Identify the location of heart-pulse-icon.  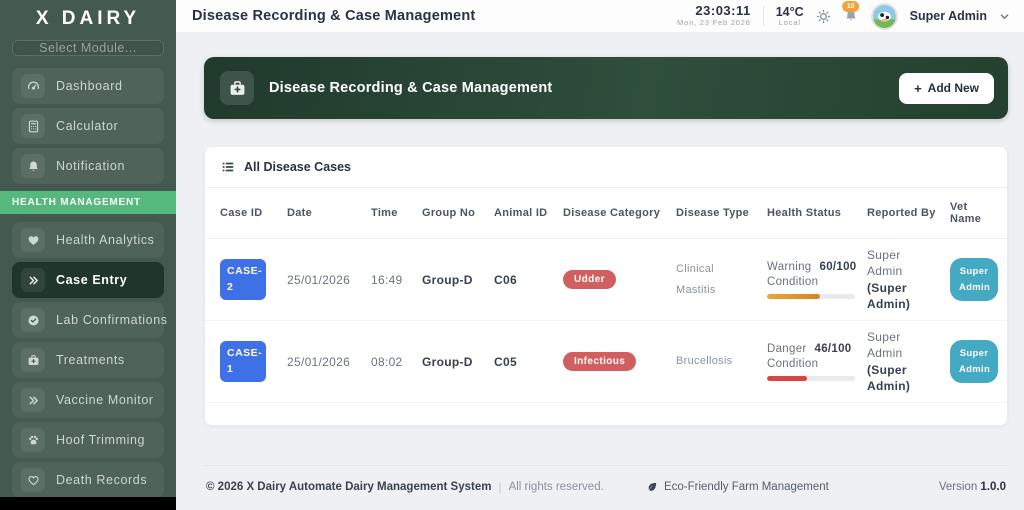
(33, 240).